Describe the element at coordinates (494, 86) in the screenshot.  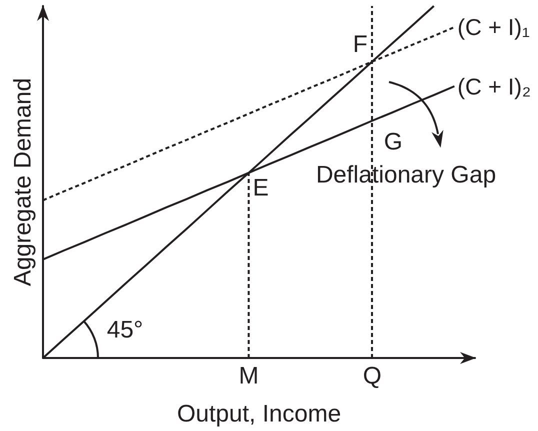
I see `series-label: (C + I)₂` at that location.